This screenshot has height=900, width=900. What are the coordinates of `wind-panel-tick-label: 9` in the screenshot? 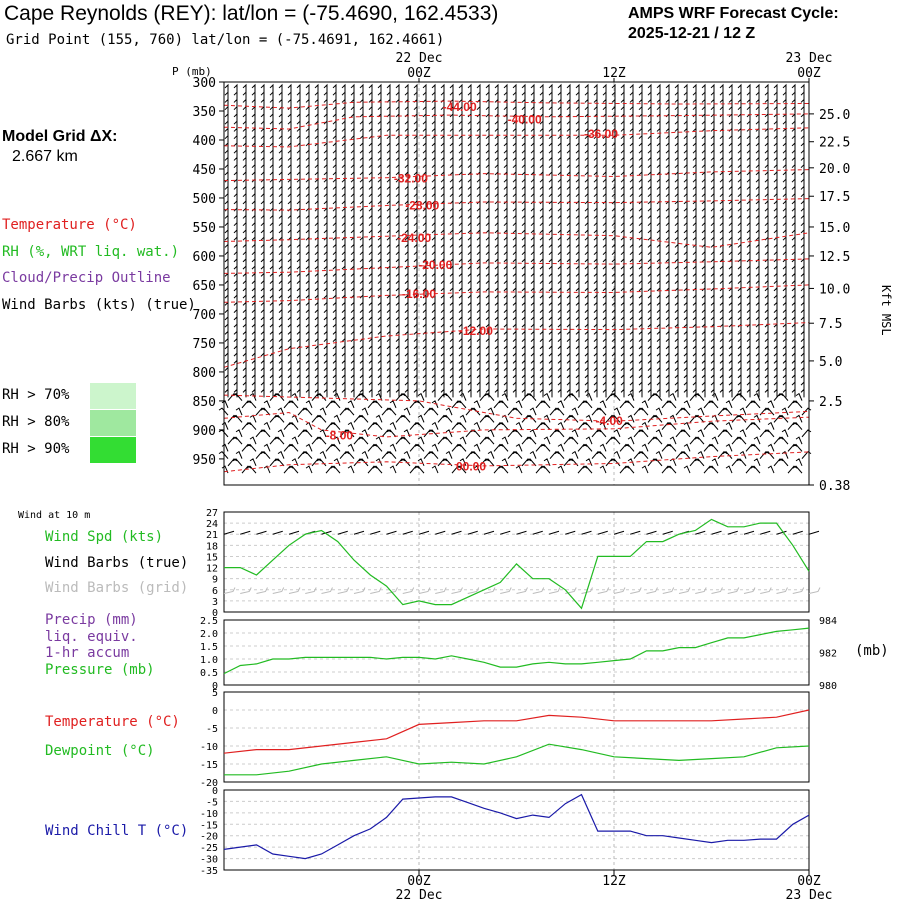 It's located at (215, 580).